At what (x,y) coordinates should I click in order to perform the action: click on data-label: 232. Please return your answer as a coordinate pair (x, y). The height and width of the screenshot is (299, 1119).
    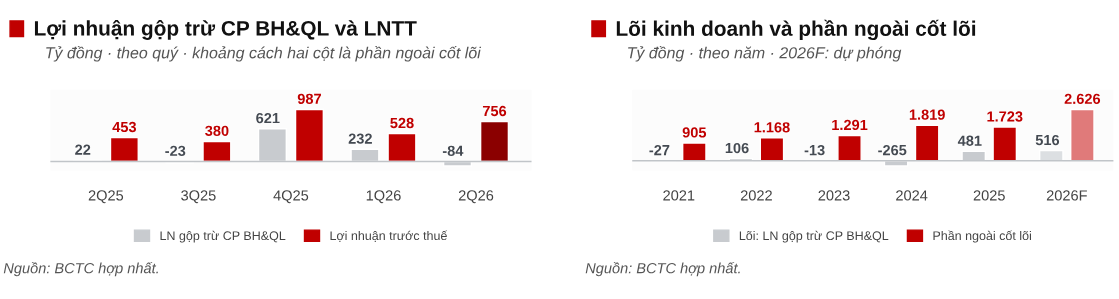
    Looking at the image, I should click on (360, 138).